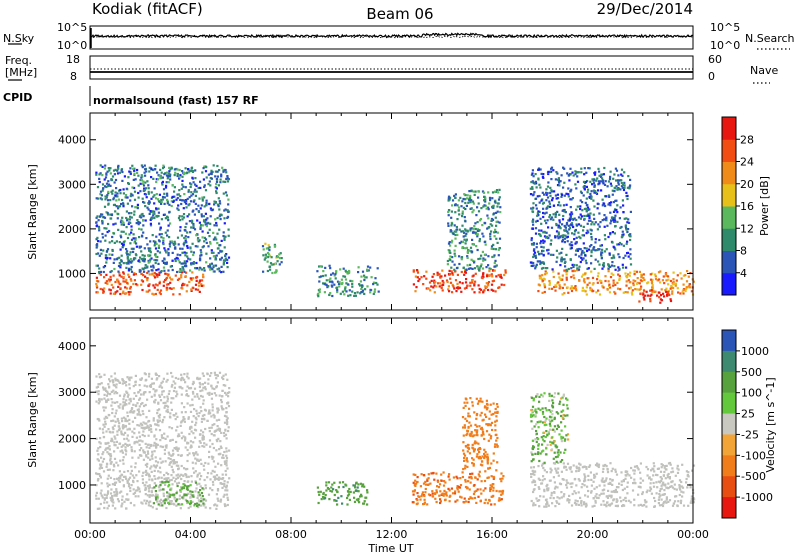 Image resolution: width=800 pixels, height=558 pixels. I want to click on power-colorbar-tick-label: 8, so click(743, 251).